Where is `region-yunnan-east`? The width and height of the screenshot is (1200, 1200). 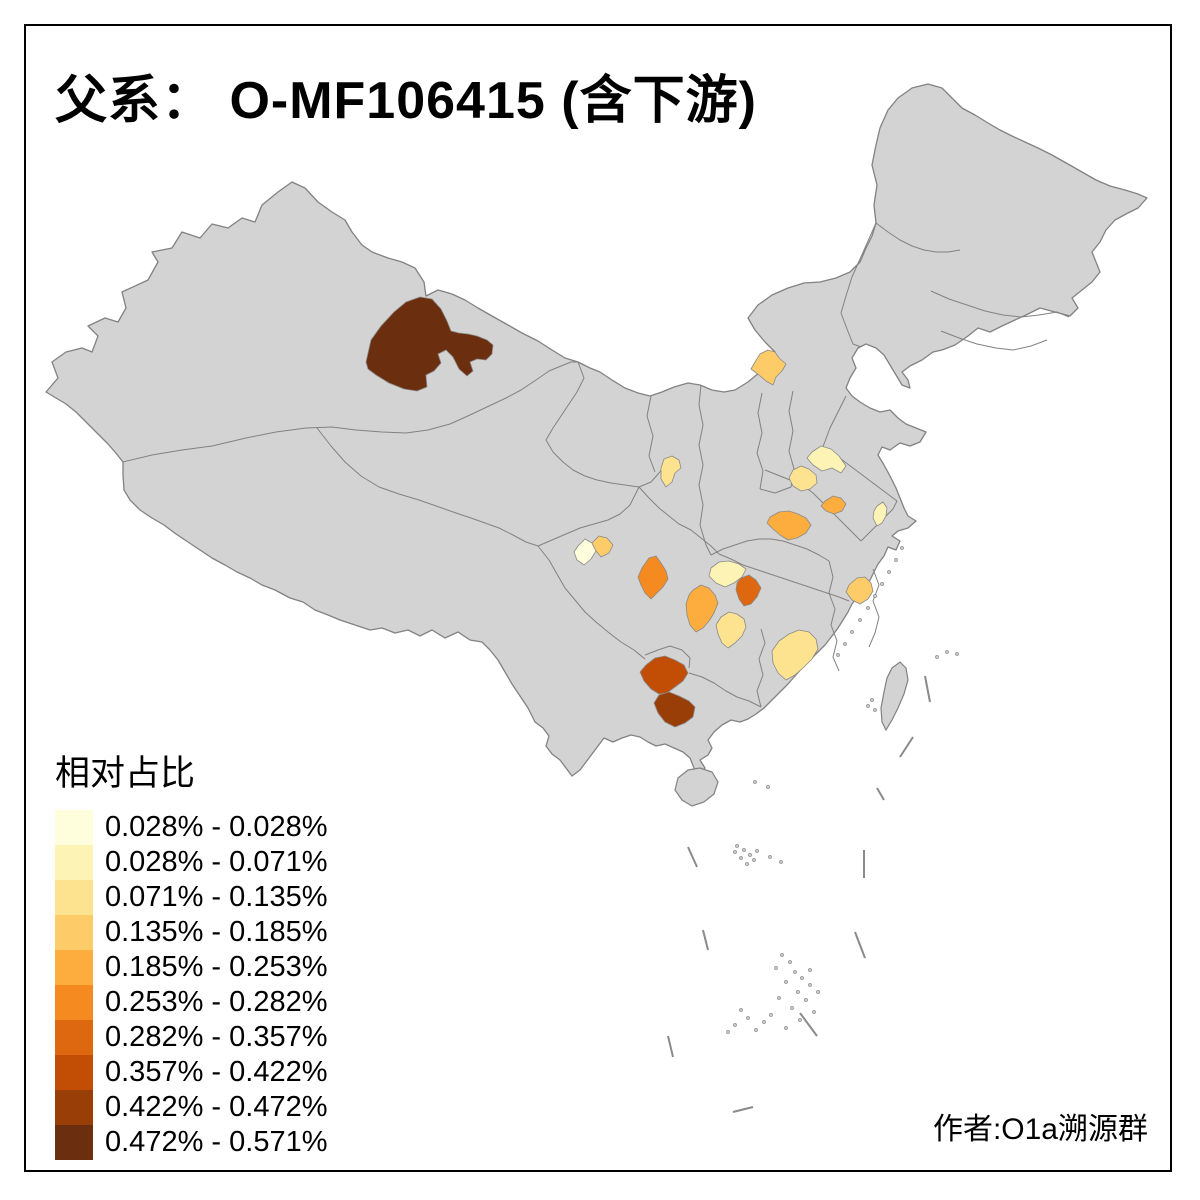
region-yunnan-east is located at coordinates (664, 675).